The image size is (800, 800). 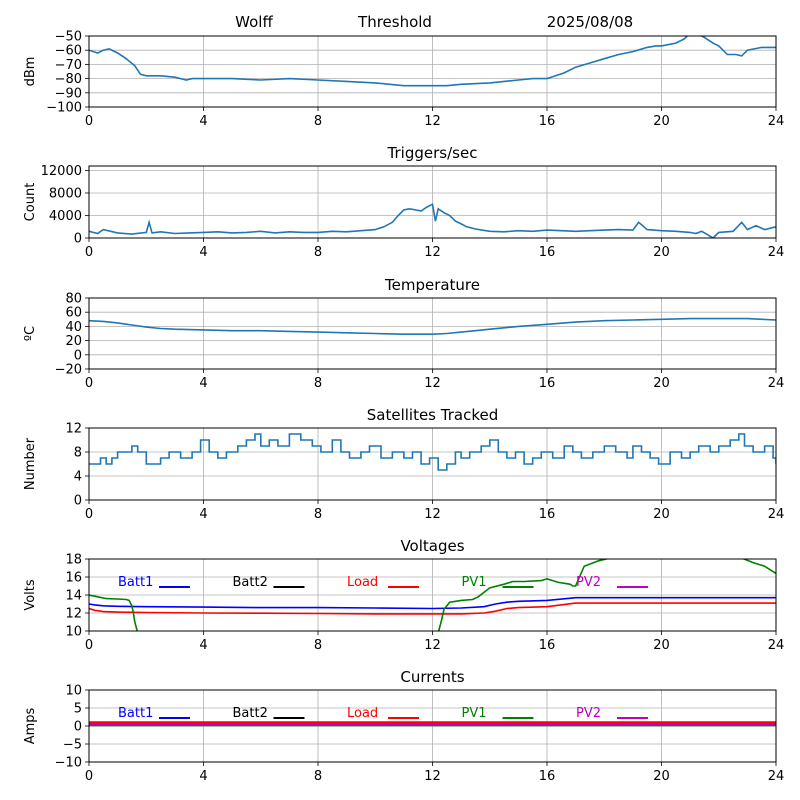 I want to click on y-axis-label: dBm, so click(x=30, y=72).